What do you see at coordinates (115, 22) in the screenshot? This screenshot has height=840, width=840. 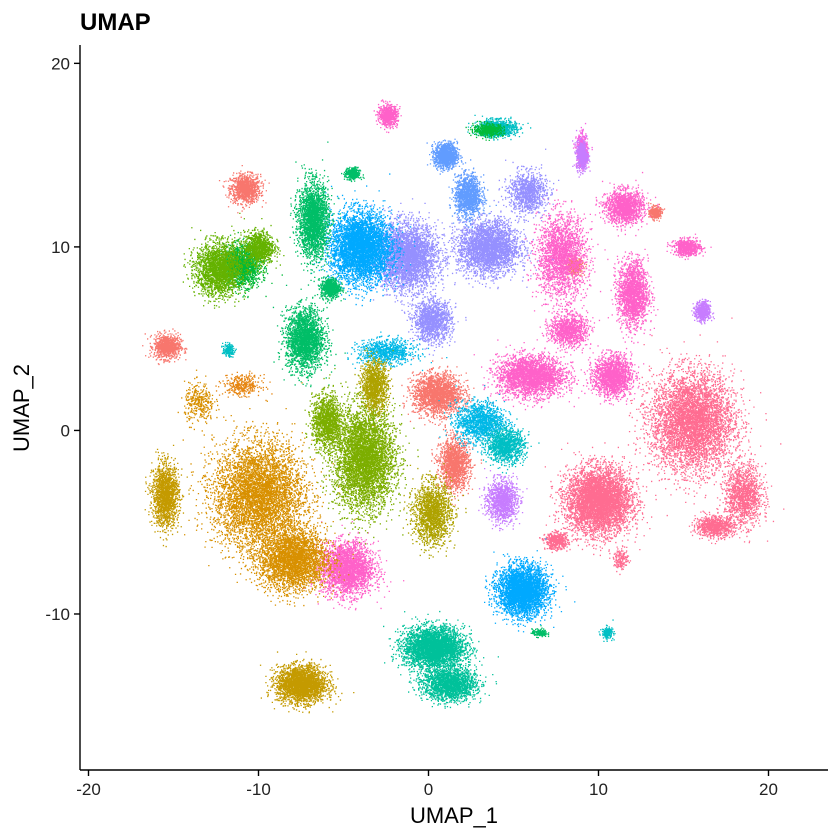 I see `chart-title: UMAP` at bounding box center [115, 22].